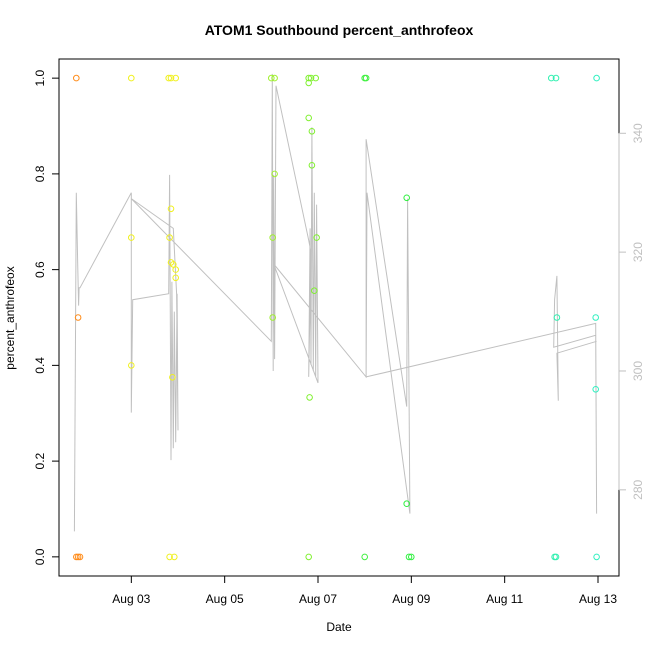 Image resolution: width=650 pixels, height=650 pixels. I want to click on y2-tick-label: 300, so click(638, 371).